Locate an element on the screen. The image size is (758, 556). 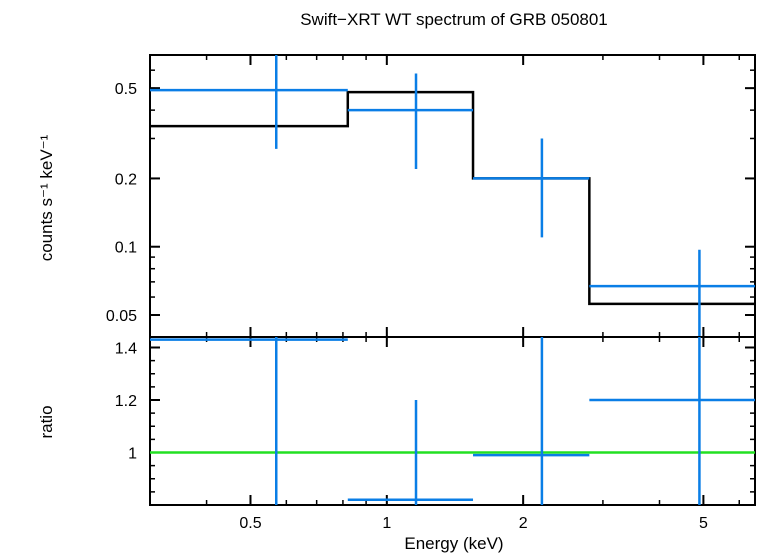
y-axis-label-spectrum: counts s⁻¹ keV⁻¹ is located at coordinates (46, 197).